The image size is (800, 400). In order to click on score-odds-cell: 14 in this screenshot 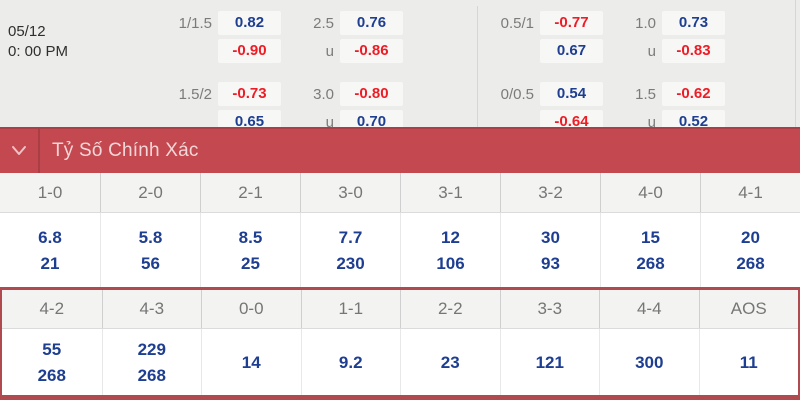, I will do `click(251, 362)`.